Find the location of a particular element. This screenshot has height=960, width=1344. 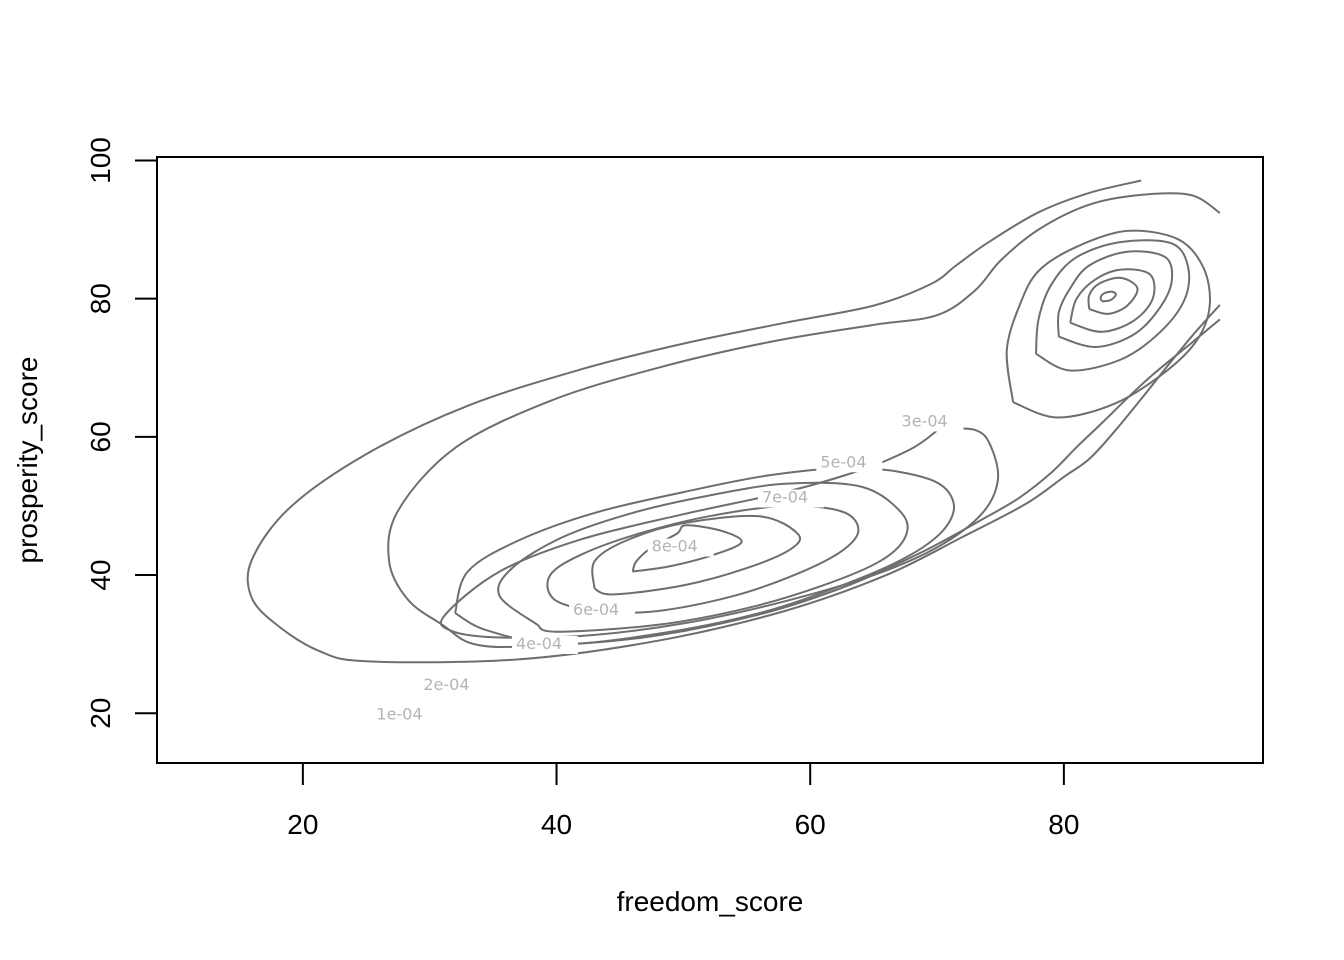

x-tick-label: 40 is located at coordinates (556, 824).